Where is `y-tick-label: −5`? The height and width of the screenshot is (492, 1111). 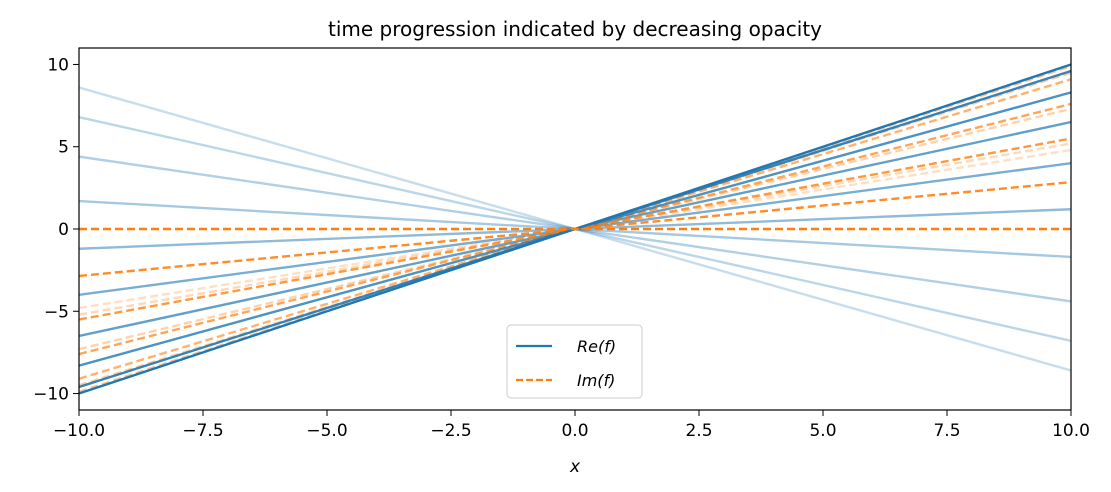
y-tick-label: −5 is located at coordinates (56, 312).